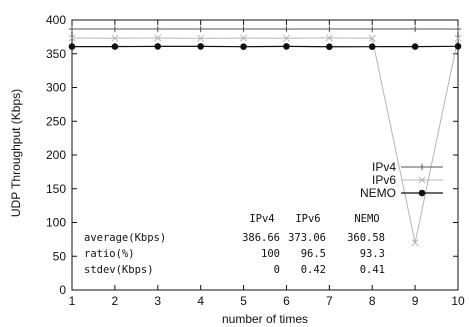 The width and height of the screenshot is (469, 327). Describe the element at coordinates (157, 301) in the screenshot. I see `x-tick-label: 3` at that location.